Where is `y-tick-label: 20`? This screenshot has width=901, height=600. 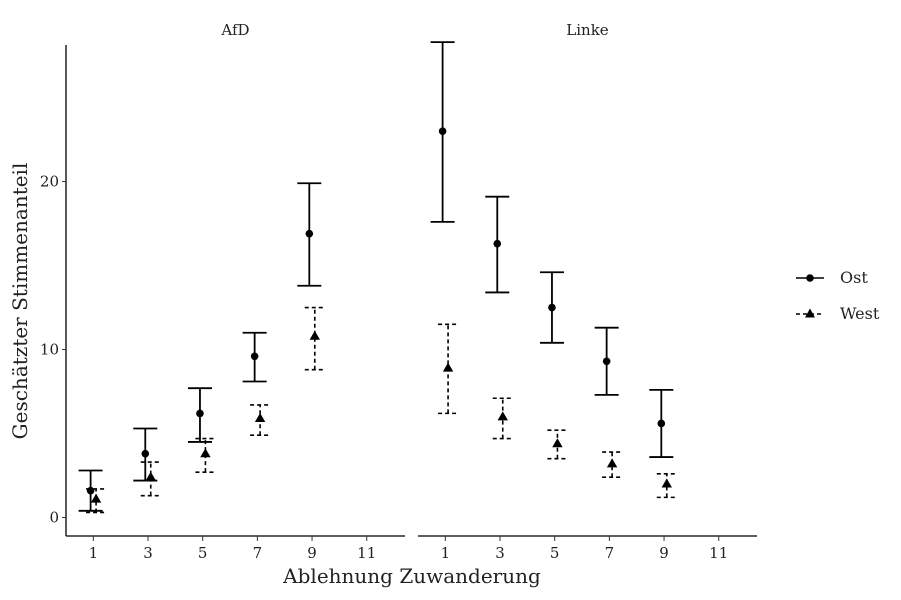
y-tick-label: 20 is located at coordinates (49, 182).